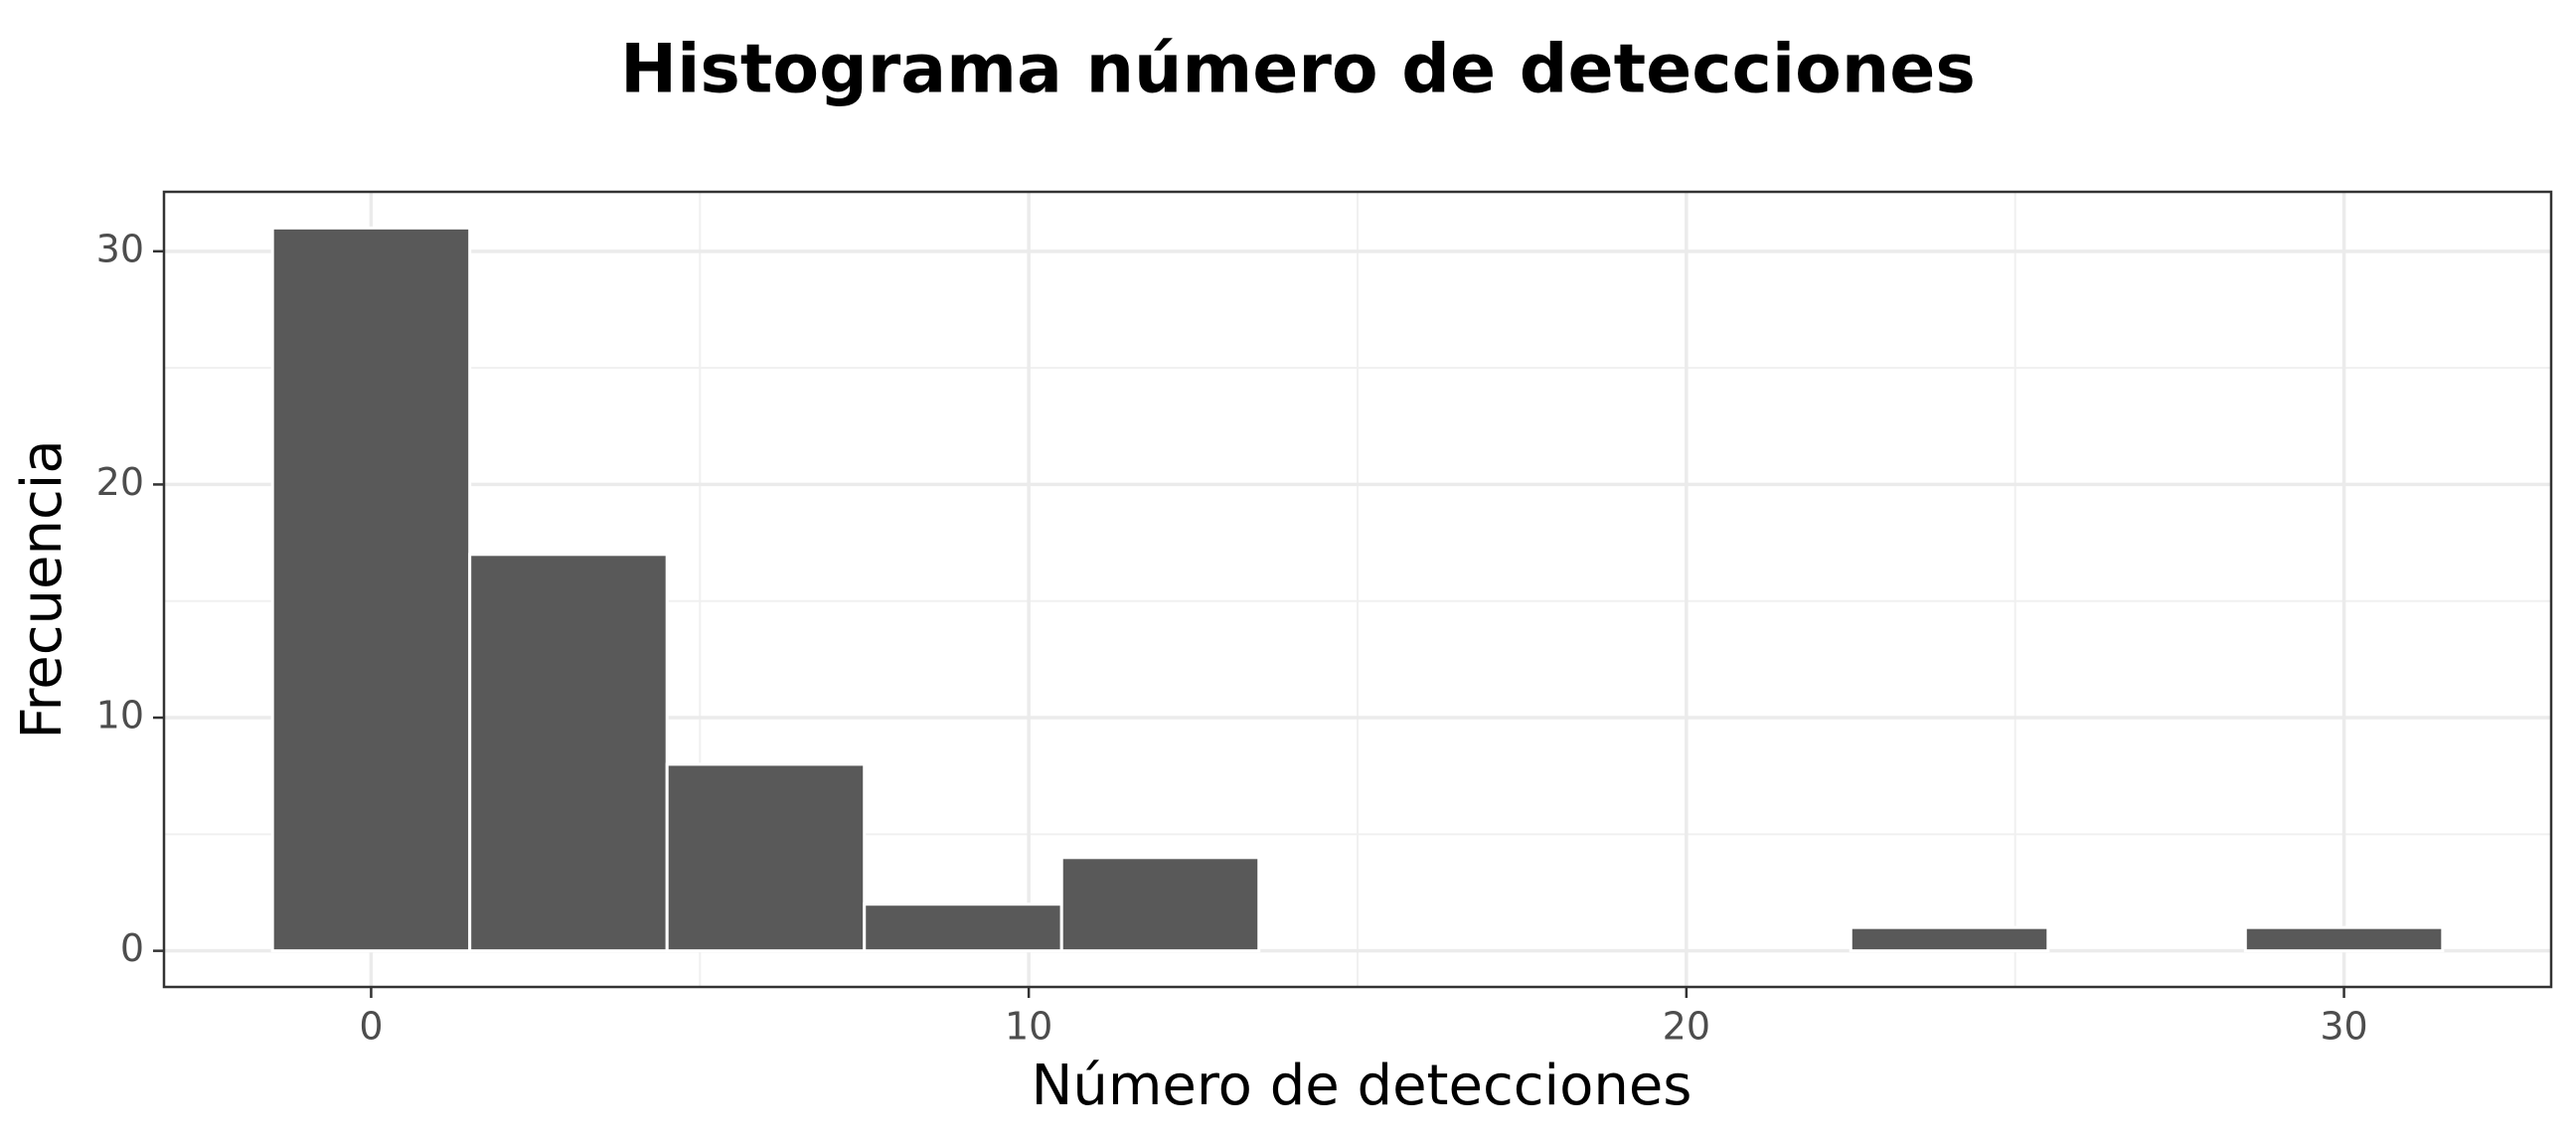 The width and height of the screenshot is (2576, 1145). Describe the element at coordinates (1028, 1027) in the screenshot. I see `x-tick-label: 10` at that location.